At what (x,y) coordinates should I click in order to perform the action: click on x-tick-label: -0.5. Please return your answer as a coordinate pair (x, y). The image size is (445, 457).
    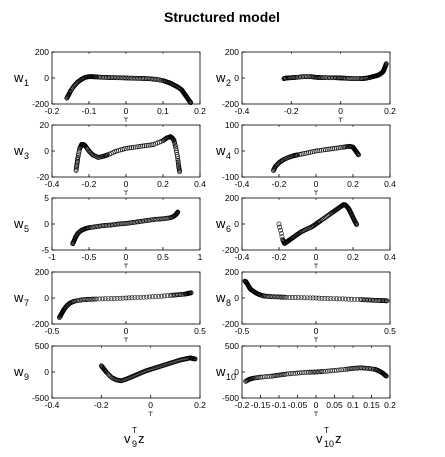
    Looking at the image, I should click on (89, 257).